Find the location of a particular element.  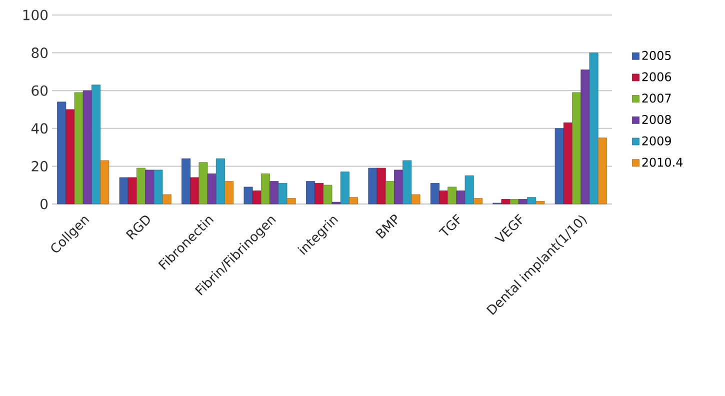

x-tick-label: TGF is located at coordinates (449, 225).